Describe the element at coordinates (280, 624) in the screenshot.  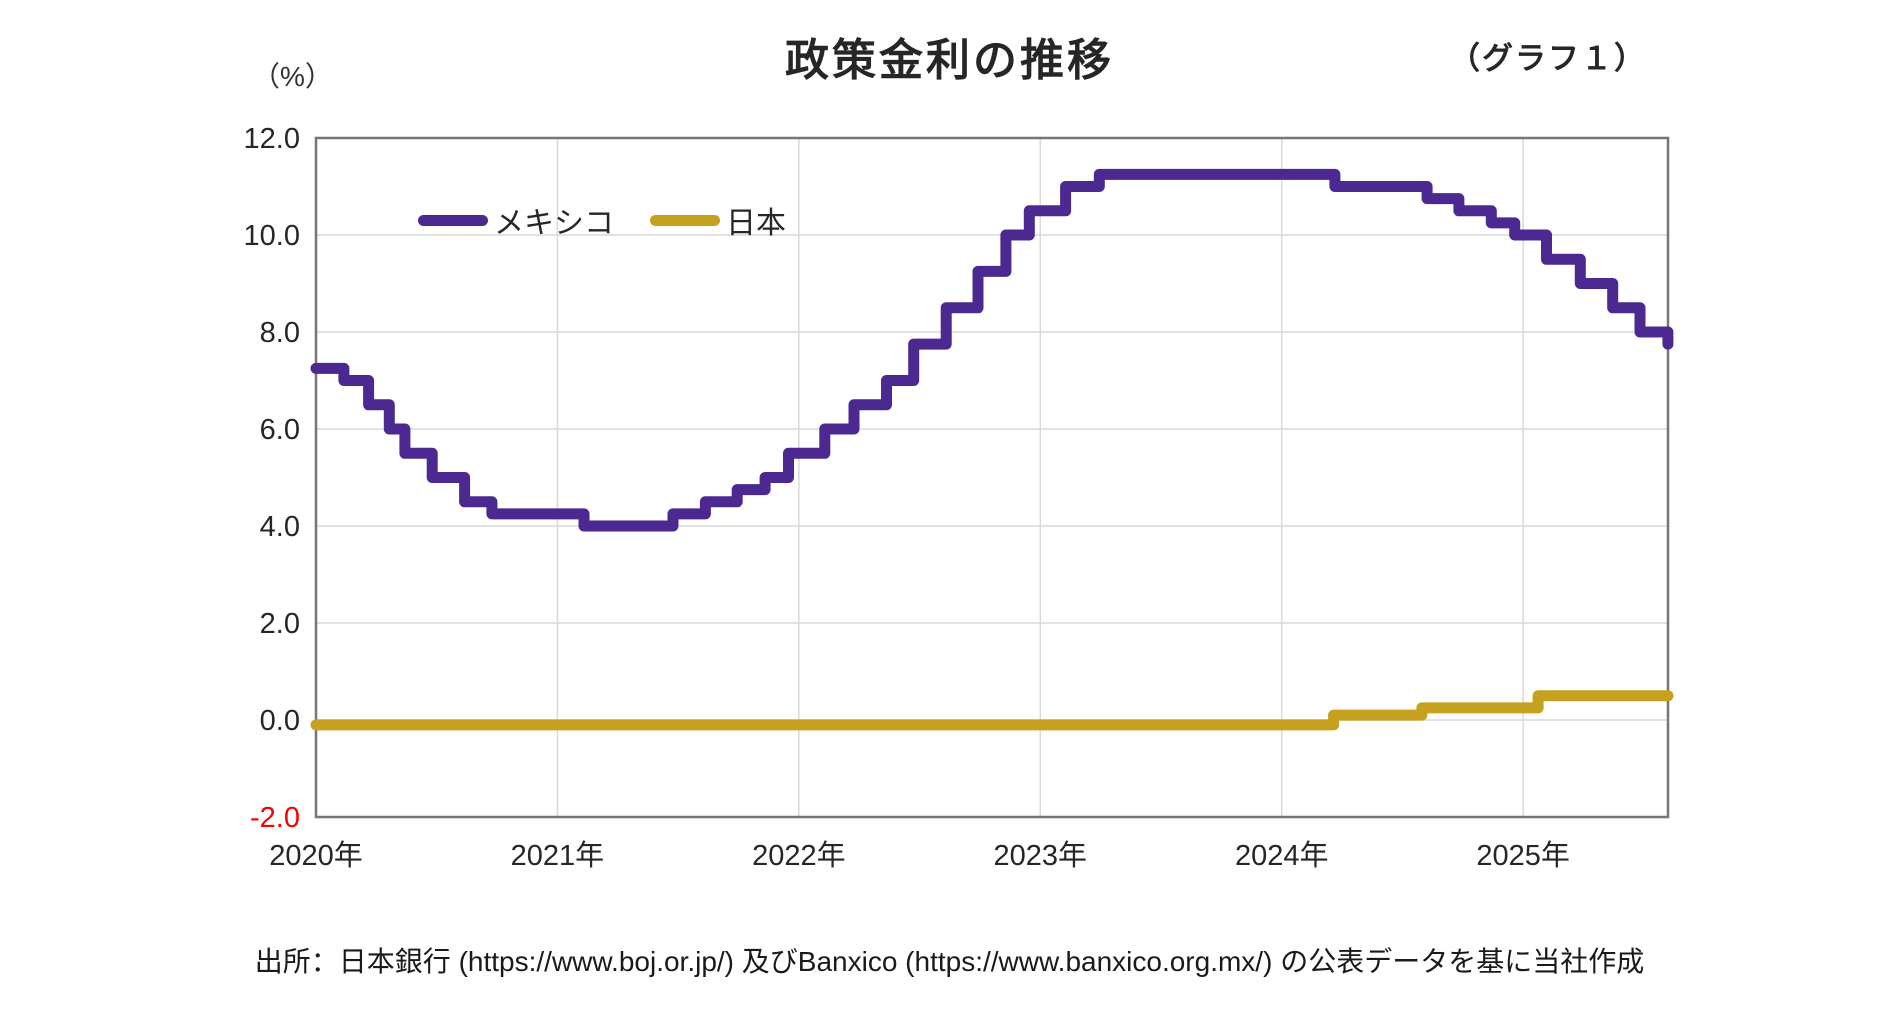
I see `y-tick-label: 2.0` at that location.